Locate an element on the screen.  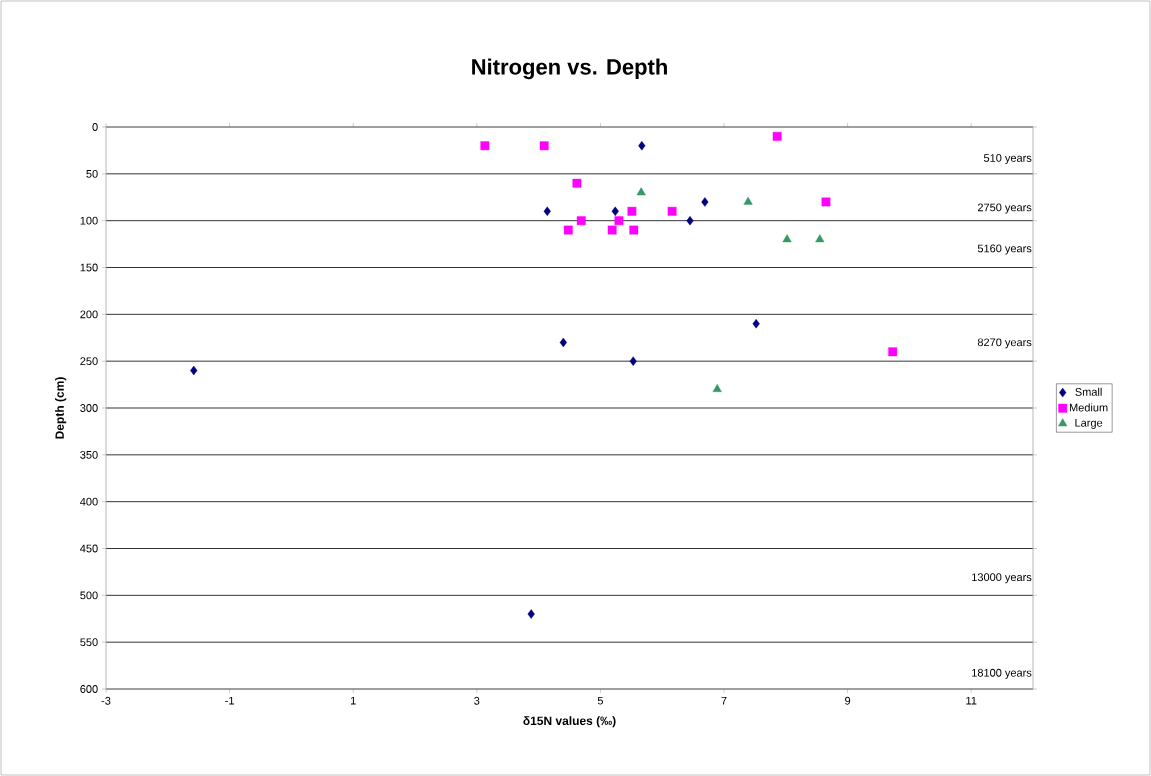
y-tick-label: 250 is located at coordinates (89, 361).